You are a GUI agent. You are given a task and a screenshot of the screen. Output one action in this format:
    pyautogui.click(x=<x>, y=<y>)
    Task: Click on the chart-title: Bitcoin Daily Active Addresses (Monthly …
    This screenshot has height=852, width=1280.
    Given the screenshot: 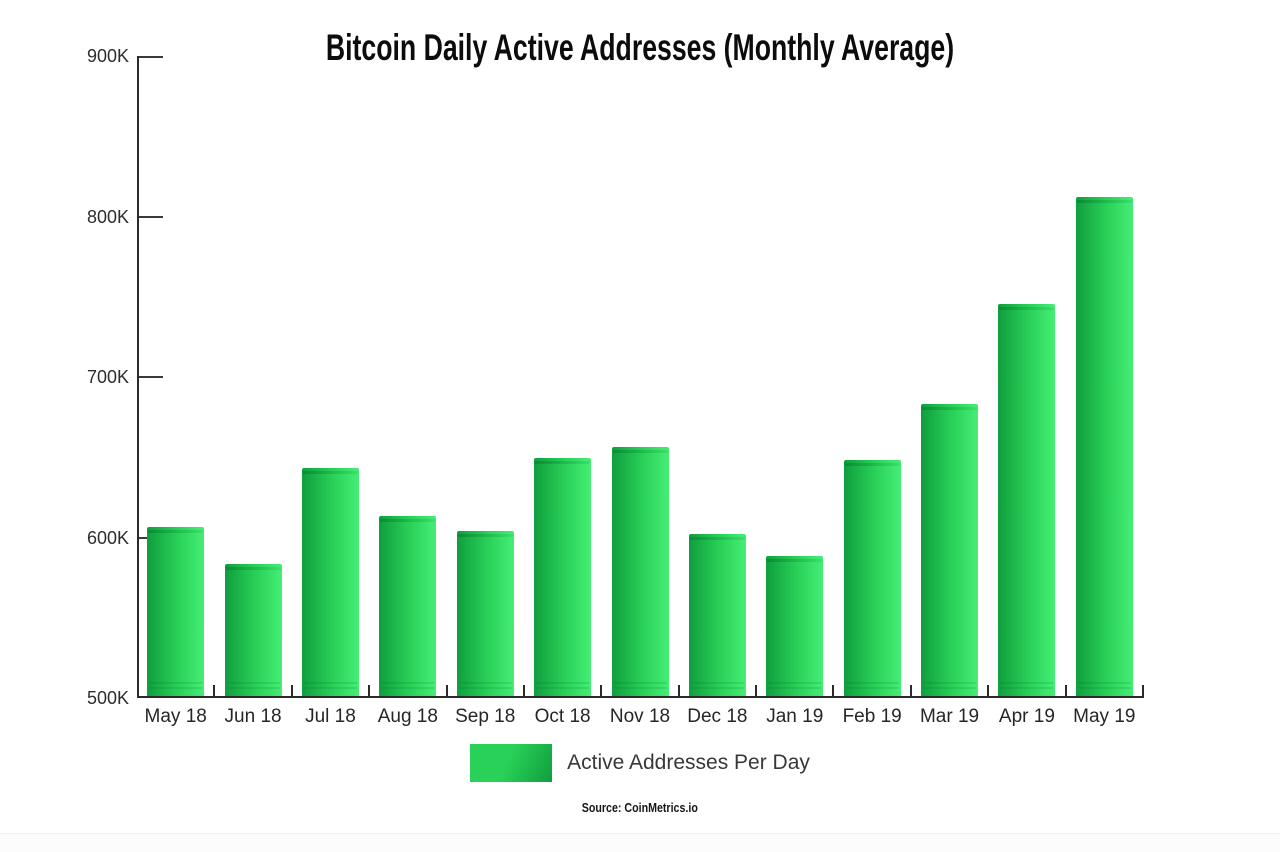 What is the action you would take?
    pyautogui.click(x=640, y=47)
    